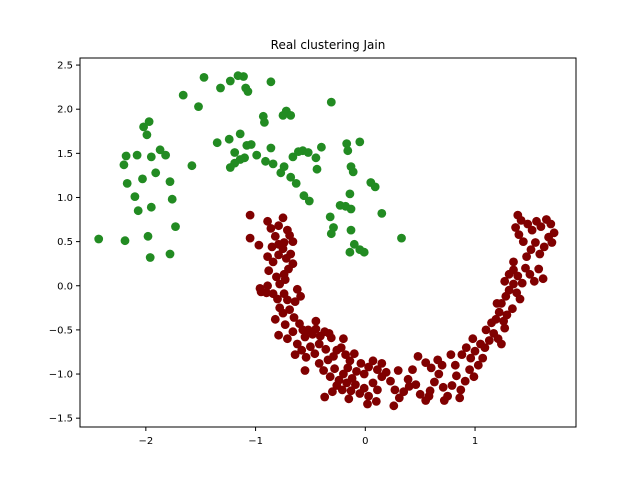  What do you see at coordinates (475, 441) in the screenshot?
I see `x-tick-label: 1` at bounding box center [475, 441].